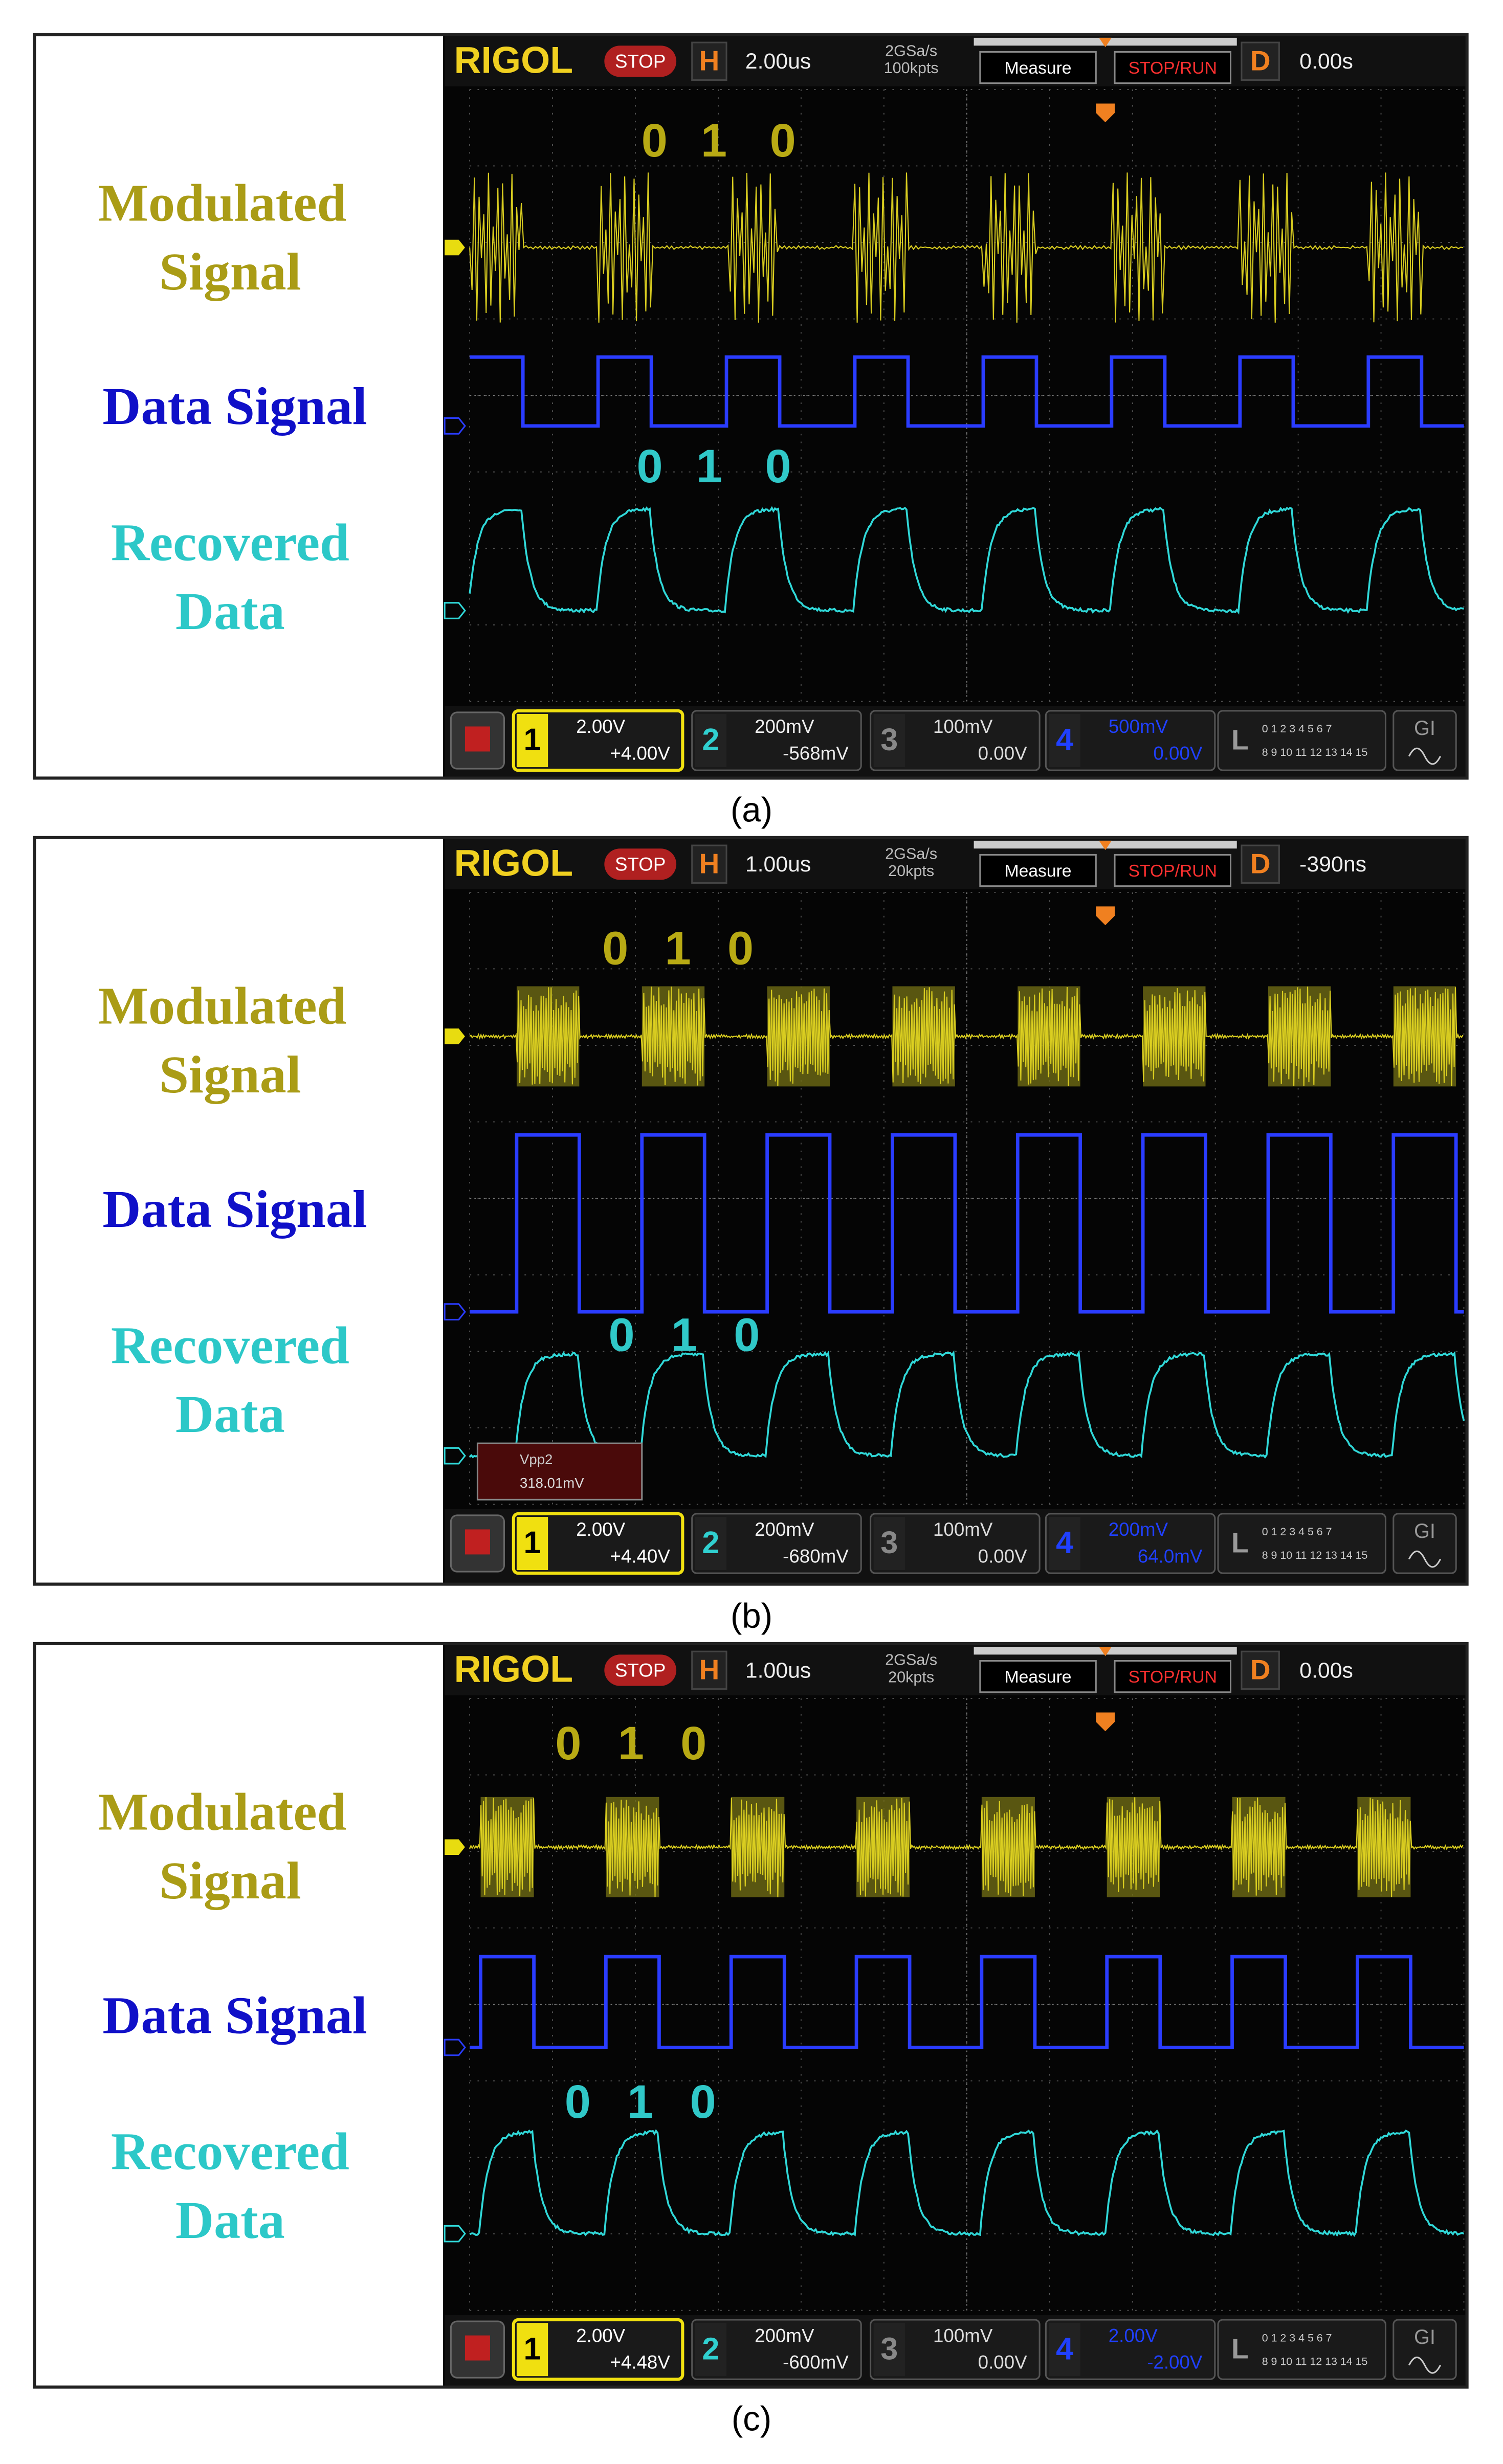 The image size is (1503, 2464). What do you see at coordinates (230, 1414) in the screenshot?
I see `label-recovered: Data` at bounding box center [230, 1414].